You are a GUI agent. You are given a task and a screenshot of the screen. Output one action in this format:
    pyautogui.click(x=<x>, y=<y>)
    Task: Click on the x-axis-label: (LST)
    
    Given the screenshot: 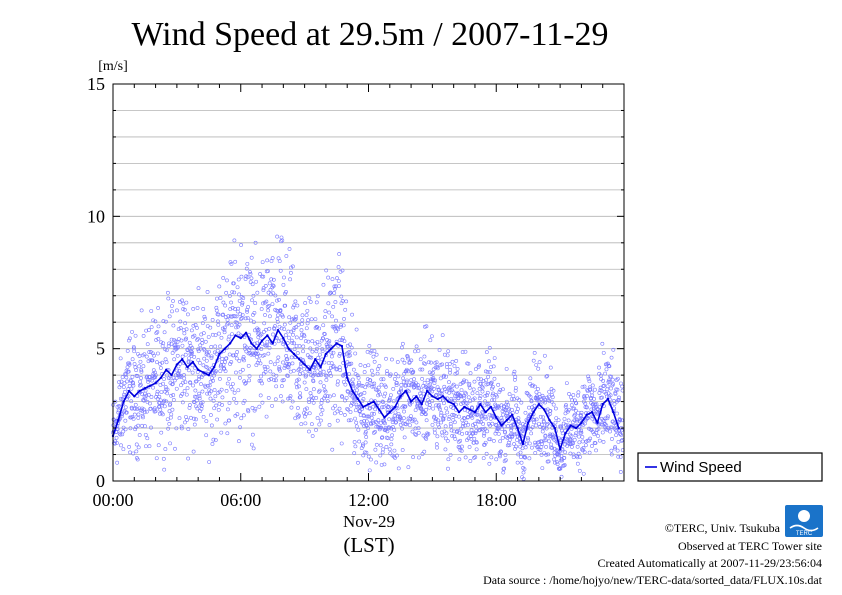 What is the action you would take?
    pyautogui.click(x=368, y=545)
    